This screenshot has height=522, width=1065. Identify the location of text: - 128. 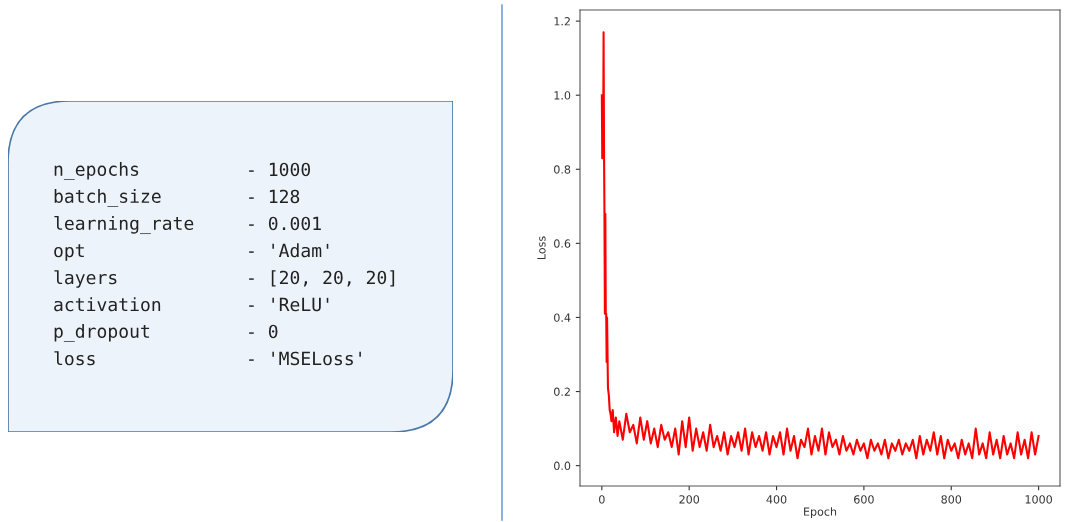
(274, 196).